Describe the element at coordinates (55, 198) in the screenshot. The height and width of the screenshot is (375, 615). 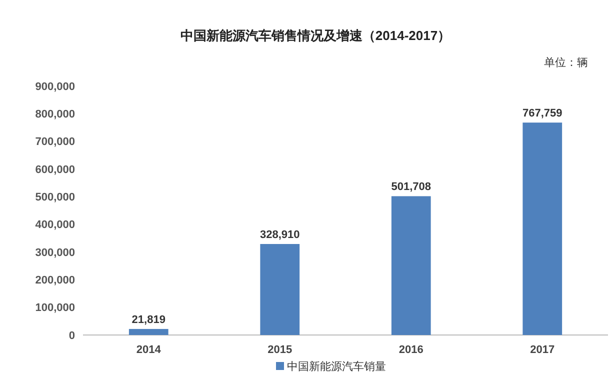
I see `y-tick-label: 500,000` at that location.